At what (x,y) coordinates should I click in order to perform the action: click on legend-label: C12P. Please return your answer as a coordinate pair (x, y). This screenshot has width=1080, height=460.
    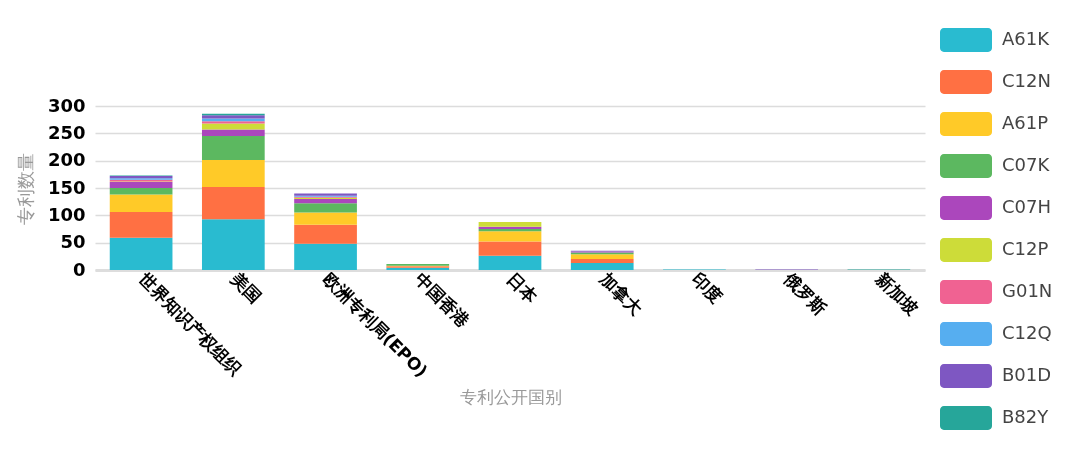
    Looking at the image, I should click on (1025, 248).